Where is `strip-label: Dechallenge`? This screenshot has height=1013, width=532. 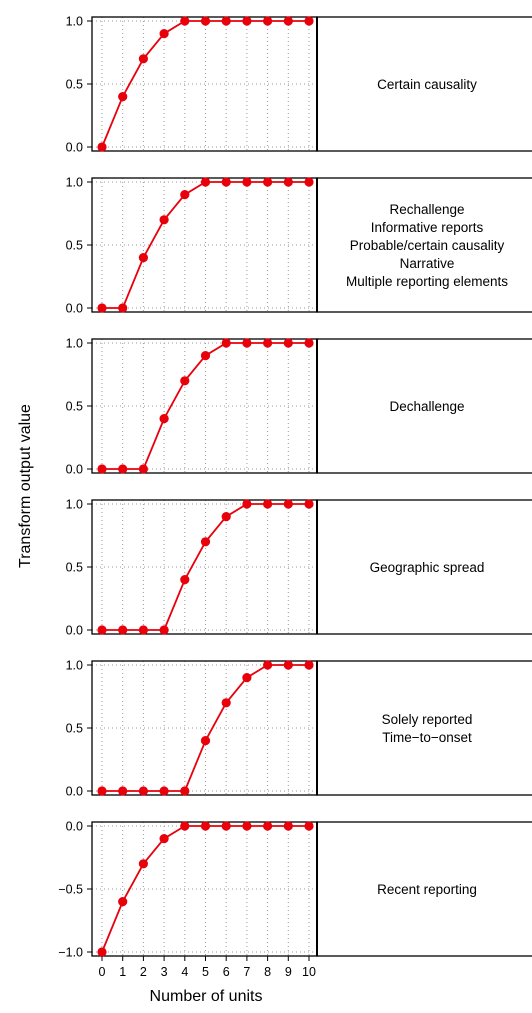
strip-label: Dechallenge is located at coordinates (426, 406).